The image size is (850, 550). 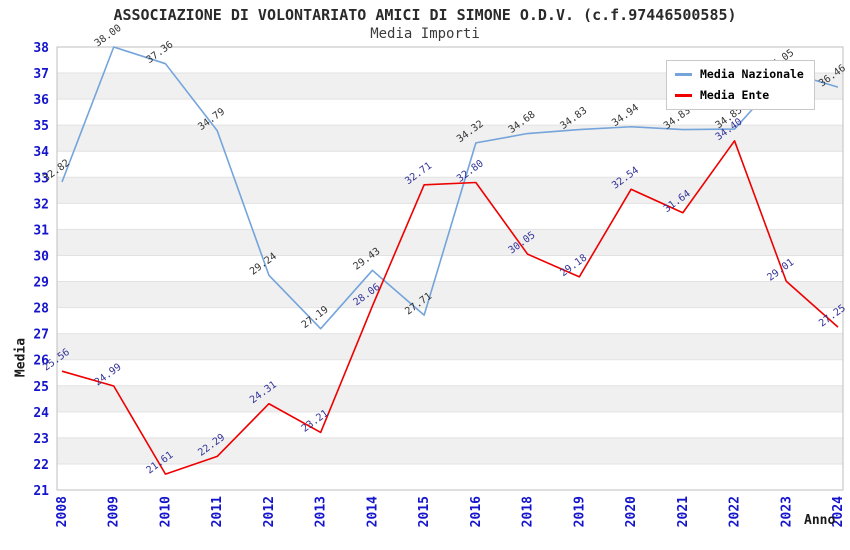 What do you see at coordinates (425, 34) in the screenshot?
I see `chart-subtitle: Media Importi` at bounding box center [425, 34].